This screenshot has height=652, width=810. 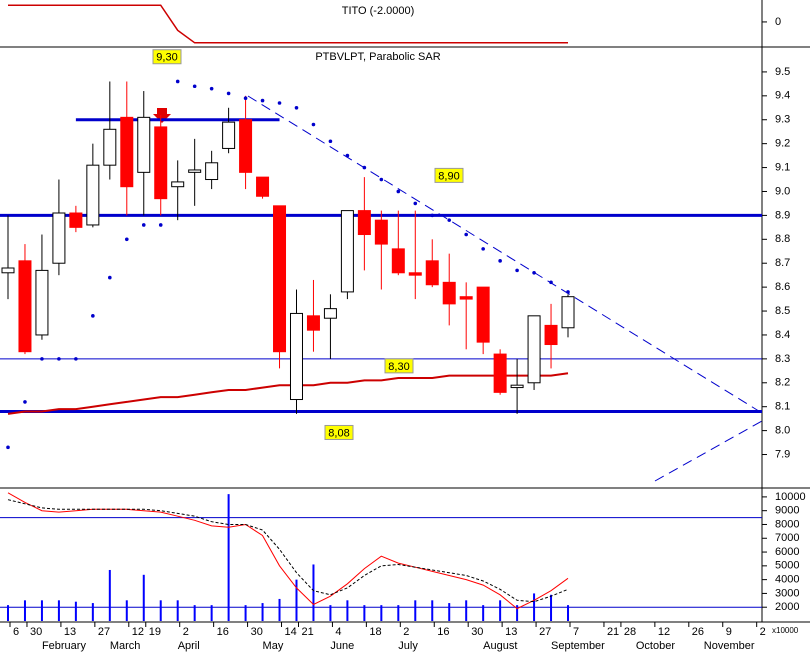 What do you see at coordinates (782, 454) in the screenshot?
I see `y-tick-label: 7.9` at bounding box center [782, 454].